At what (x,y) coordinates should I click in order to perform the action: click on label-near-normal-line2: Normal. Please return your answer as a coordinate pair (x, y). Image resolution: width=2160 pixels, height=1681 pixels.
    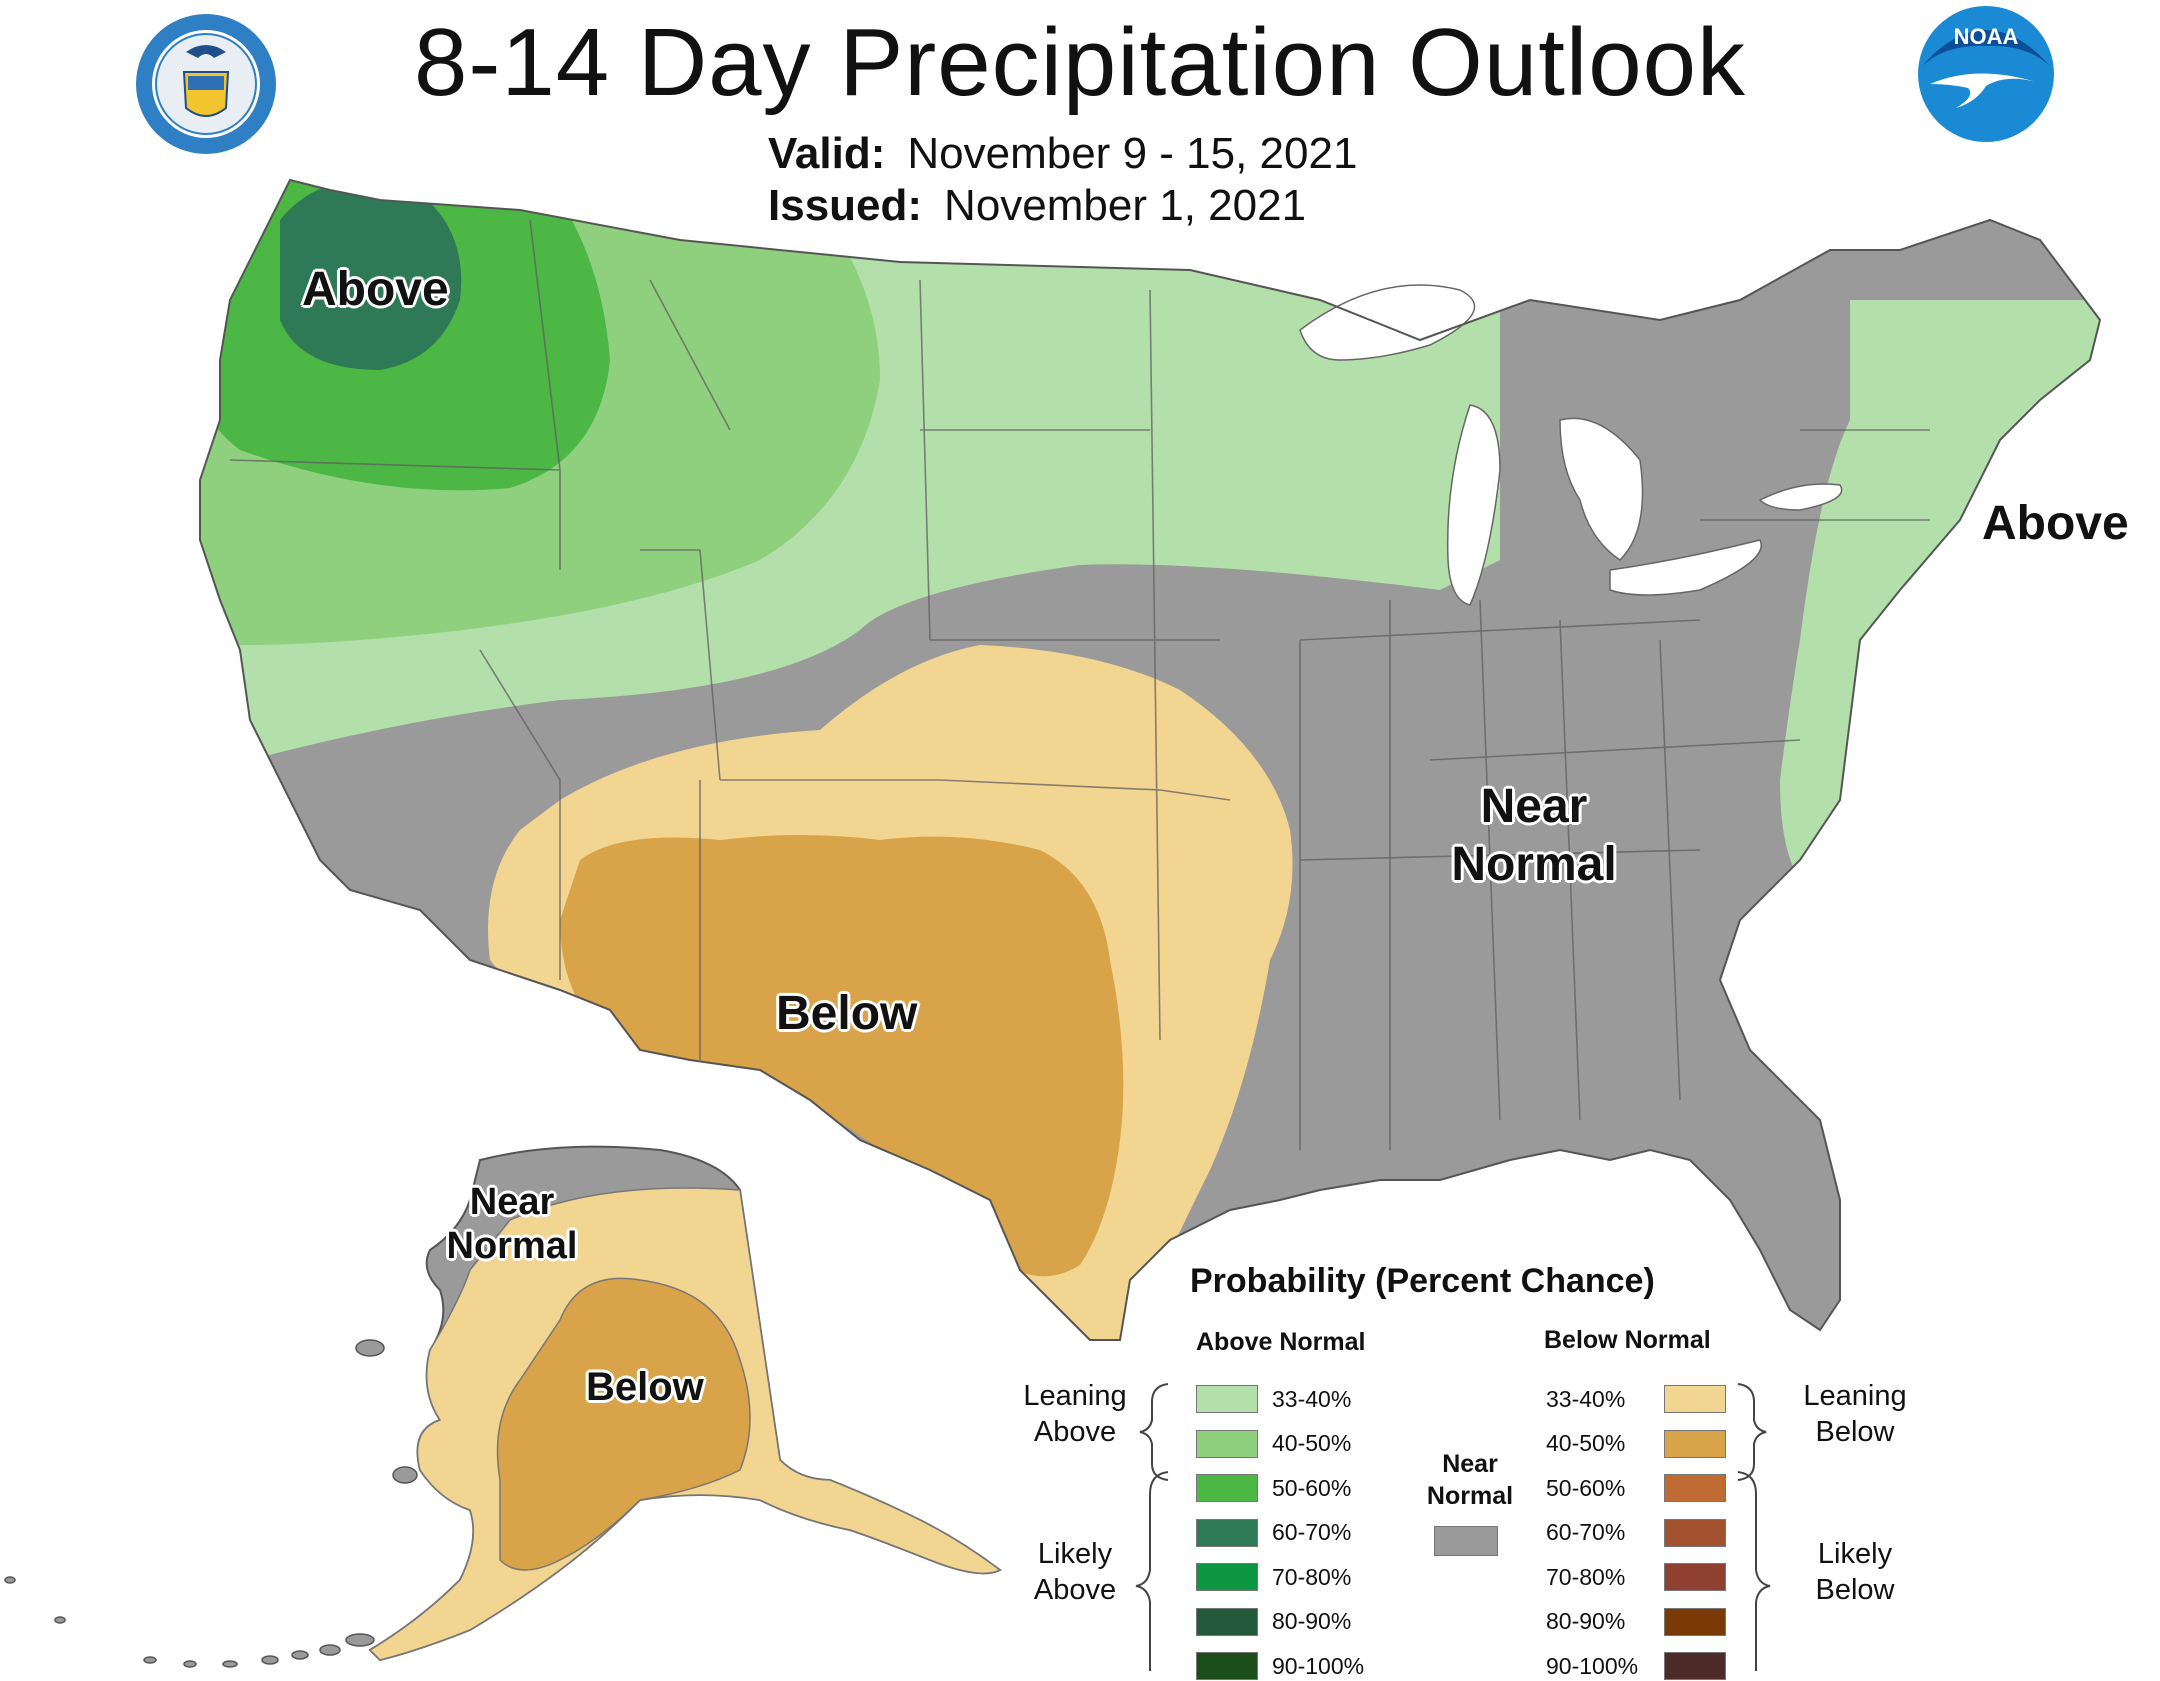
    Looking at the image, I should click on (1534, 864).